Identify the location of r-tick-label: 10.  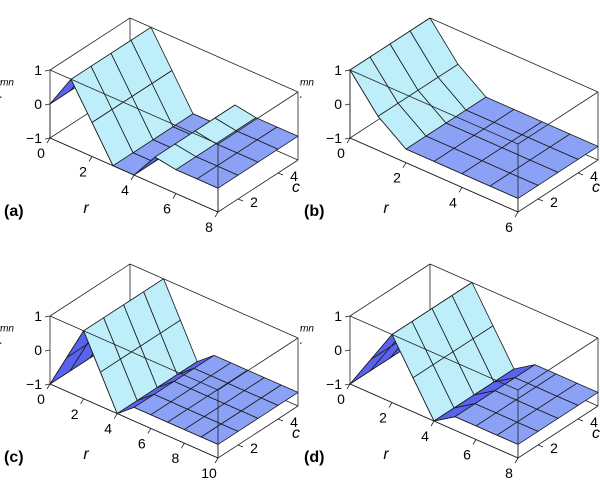
(209, 473).